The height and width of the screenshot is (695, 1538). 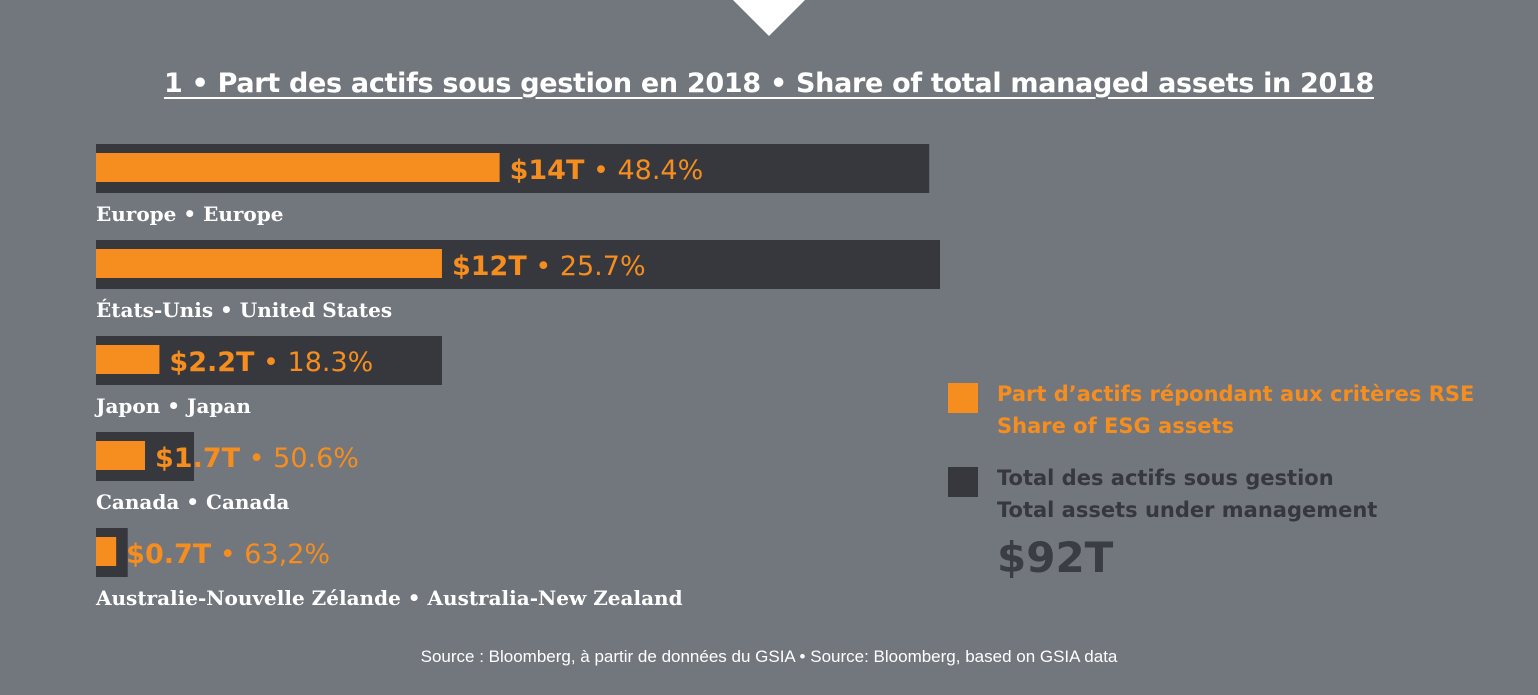 What do you see at coordinates (1055, 557) in the screenshot?
I see `legend-total-value: $92T` at bounding box center [1055, 557].